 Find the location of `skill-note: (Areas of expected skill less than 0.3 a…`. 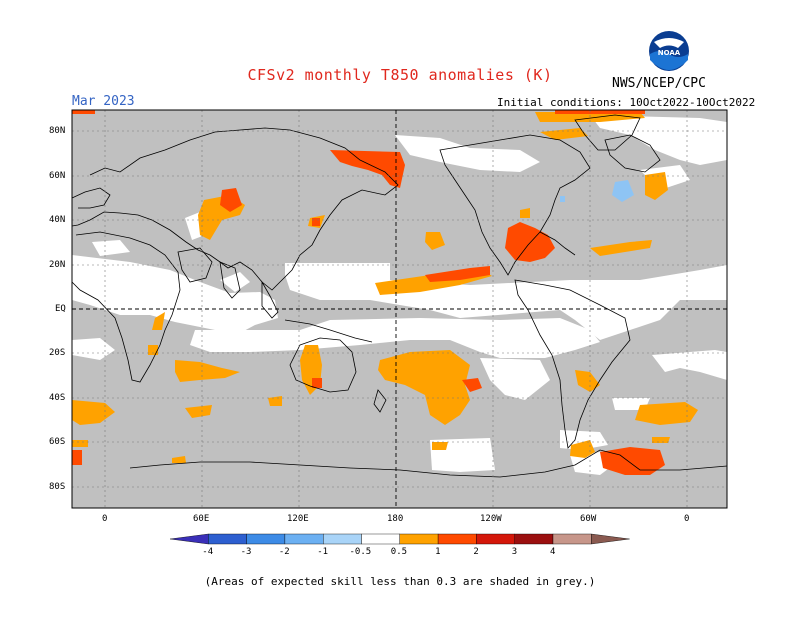

skill-note: (Areas of expected skill less than 0.3 a… is located at coordinates (400, 581).